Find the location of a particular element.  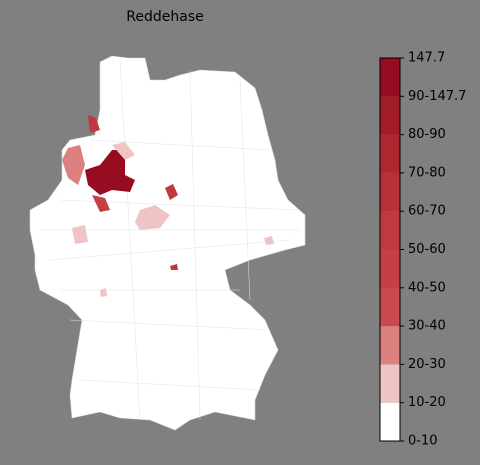

colorbar-label: 90-147.7 is located at coordinates (437, 96).